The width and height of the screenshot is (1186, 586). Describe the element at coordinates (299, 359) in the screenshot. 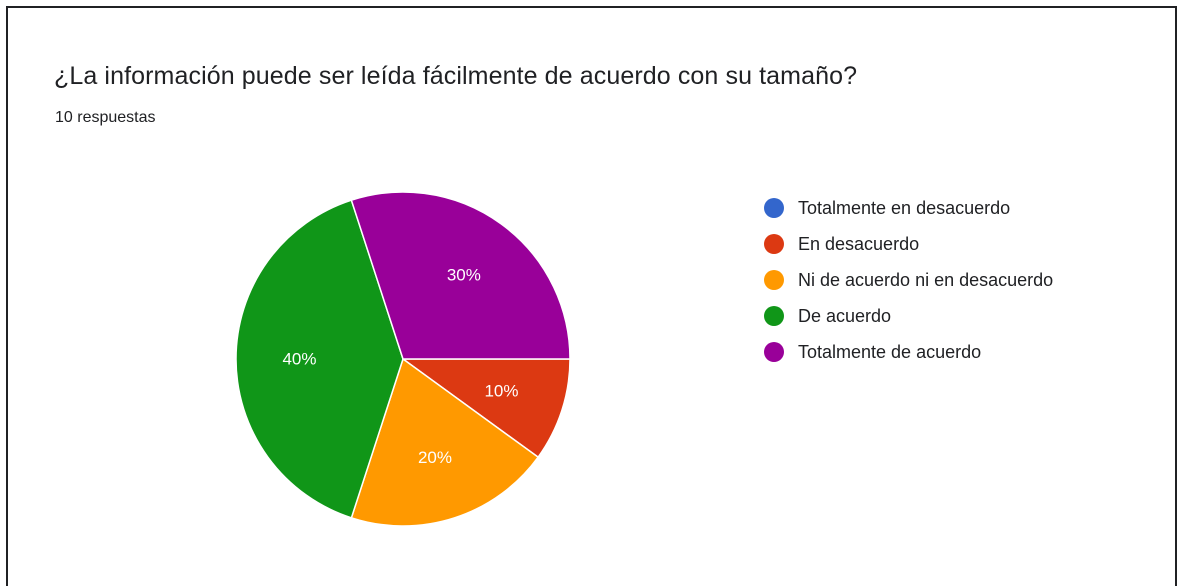

I see `pie-label-de-acuerdo: 40%` at that location.